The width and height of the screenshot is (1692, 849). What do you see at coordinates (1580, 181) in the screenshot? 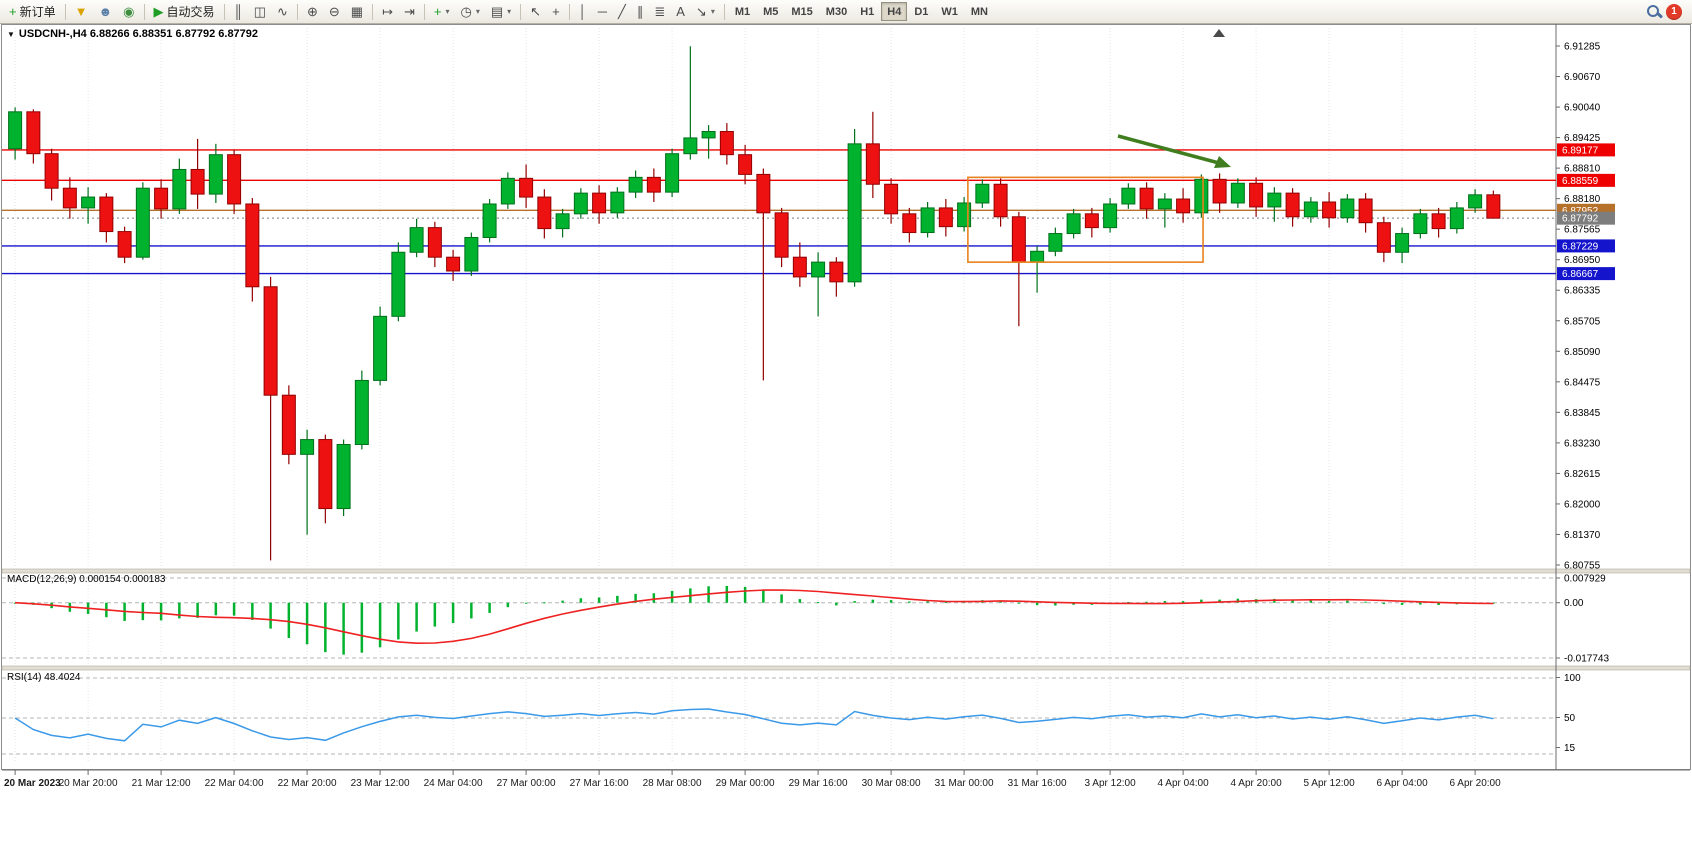
I see `price-badge-label: 6.88559` at bounding box center [1580, 181].